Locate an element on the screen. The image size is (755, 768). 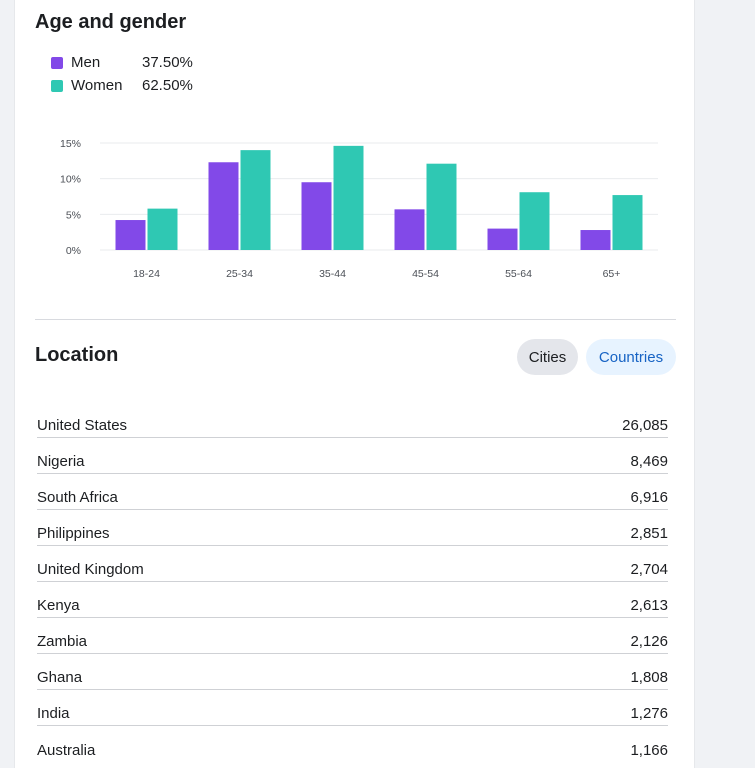
x-tick-label: 18-24 is located at coordinates (146, 274).